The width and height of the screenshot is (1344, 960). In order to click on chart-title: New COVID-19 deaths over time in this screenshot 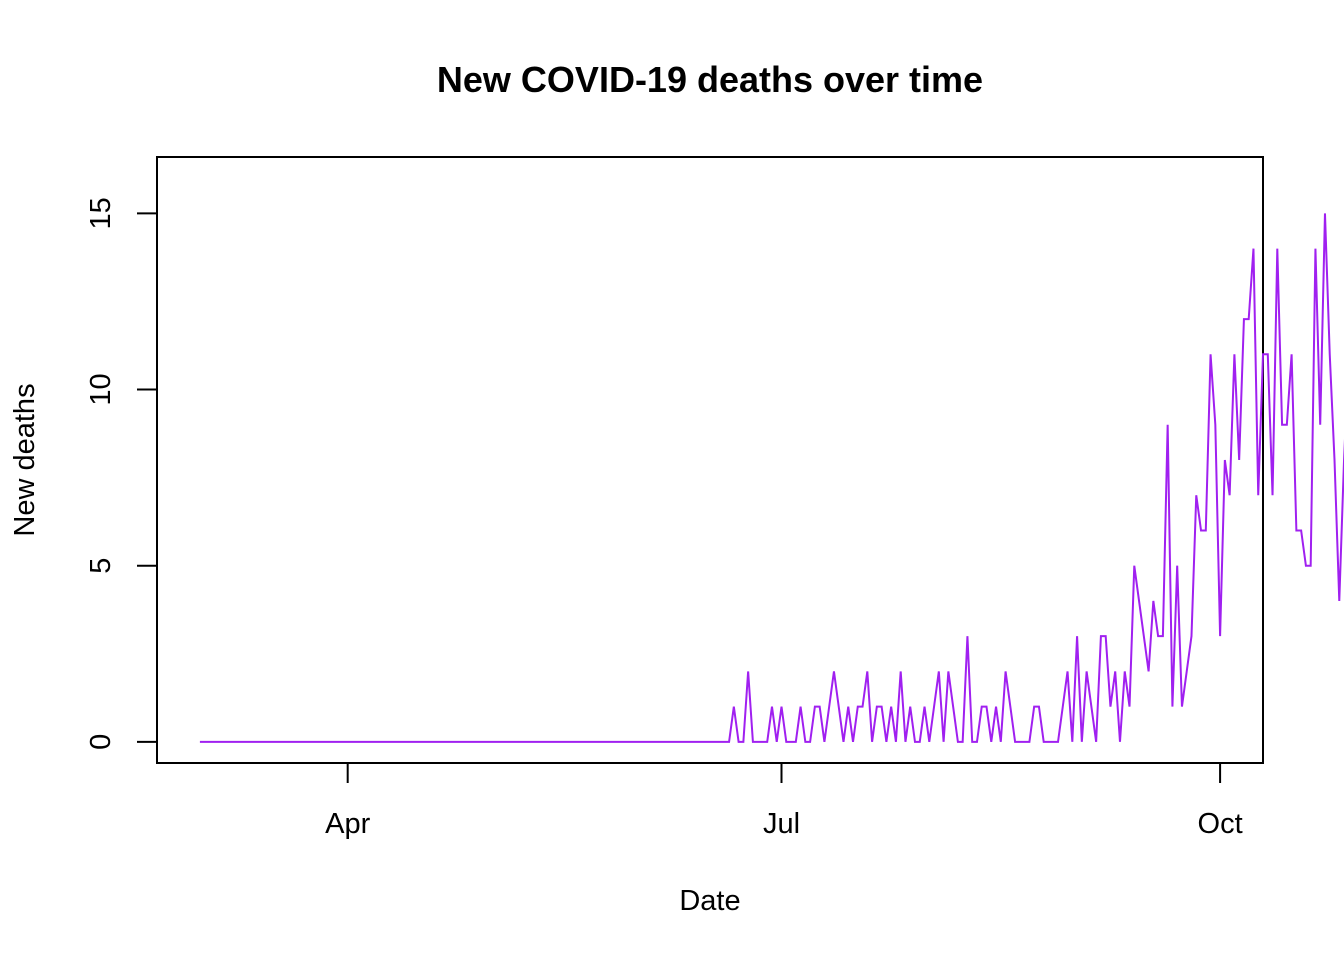, I will do `click(710, 79)`.